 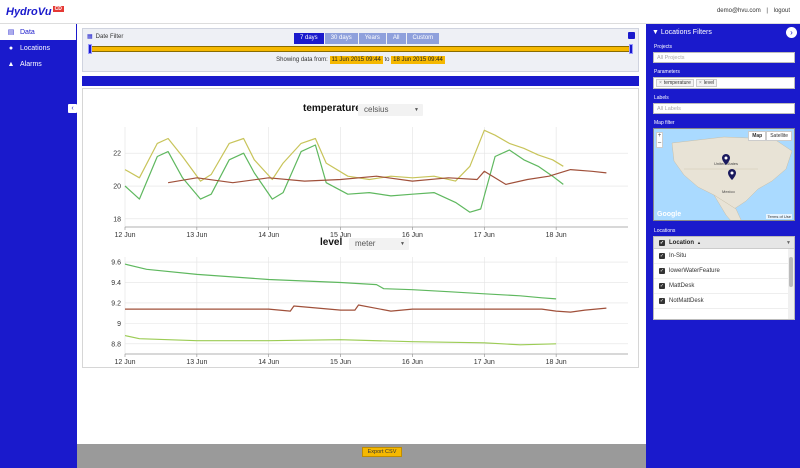 I want to click on slider-end-handle, so click(x=631, y=49).